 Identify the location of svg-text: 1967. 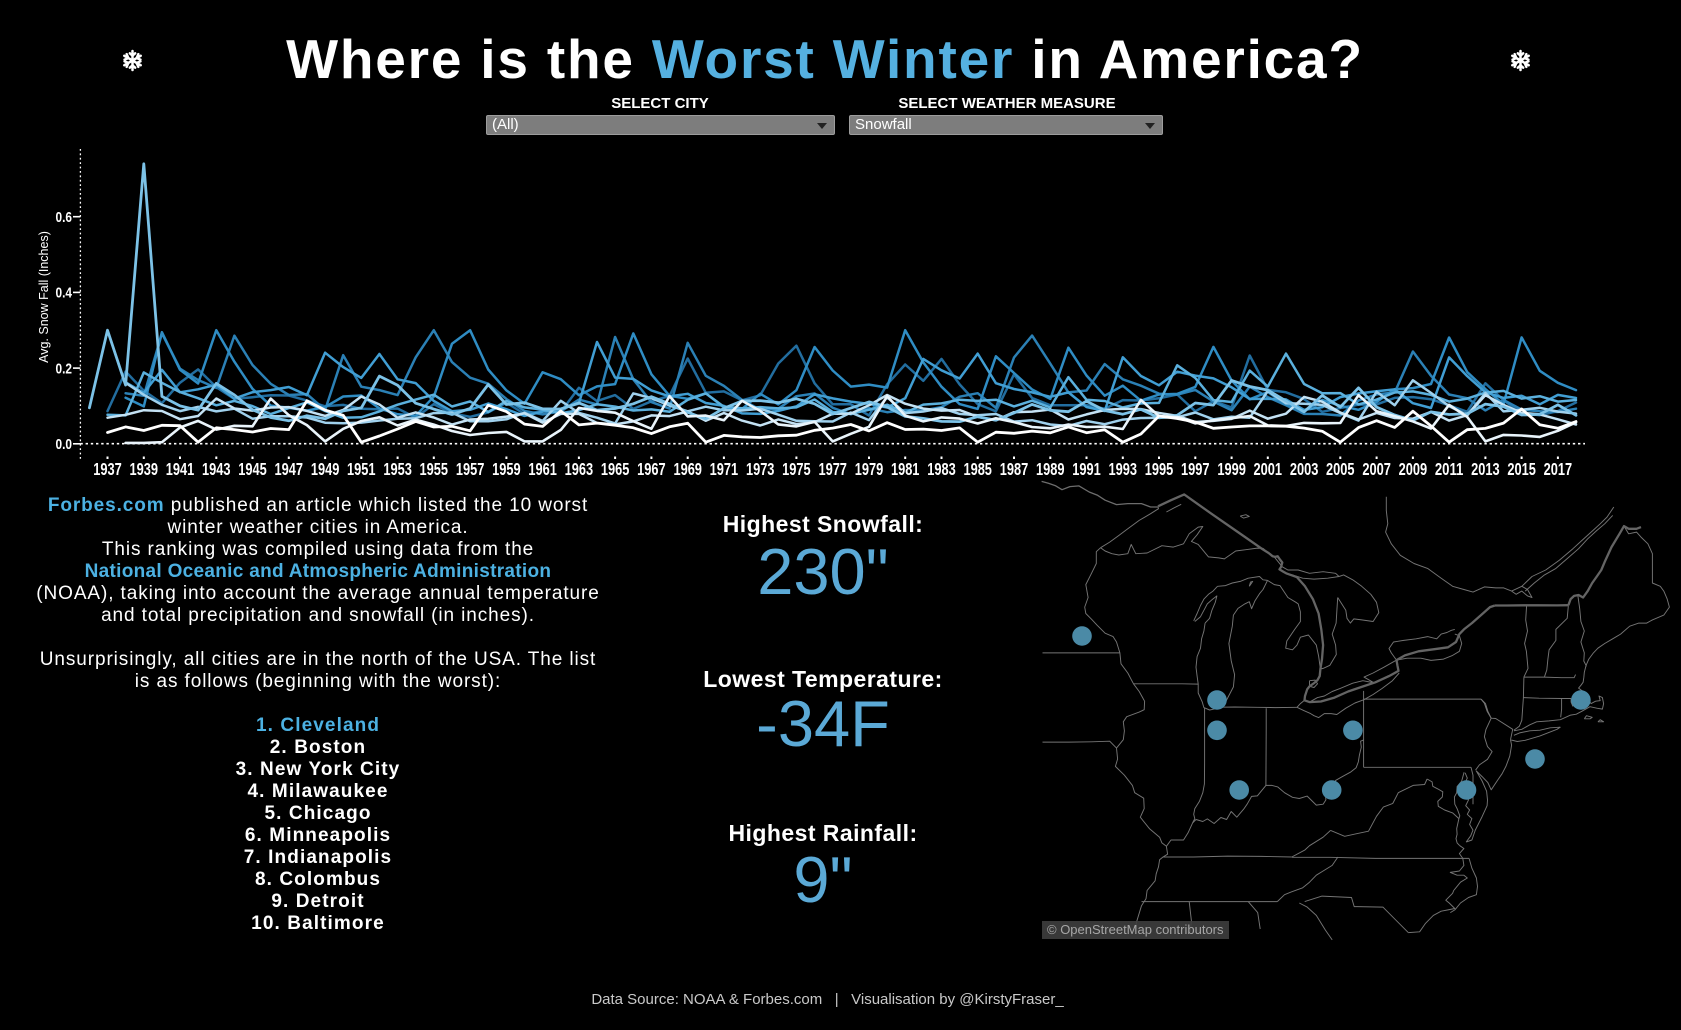
(651, 469).